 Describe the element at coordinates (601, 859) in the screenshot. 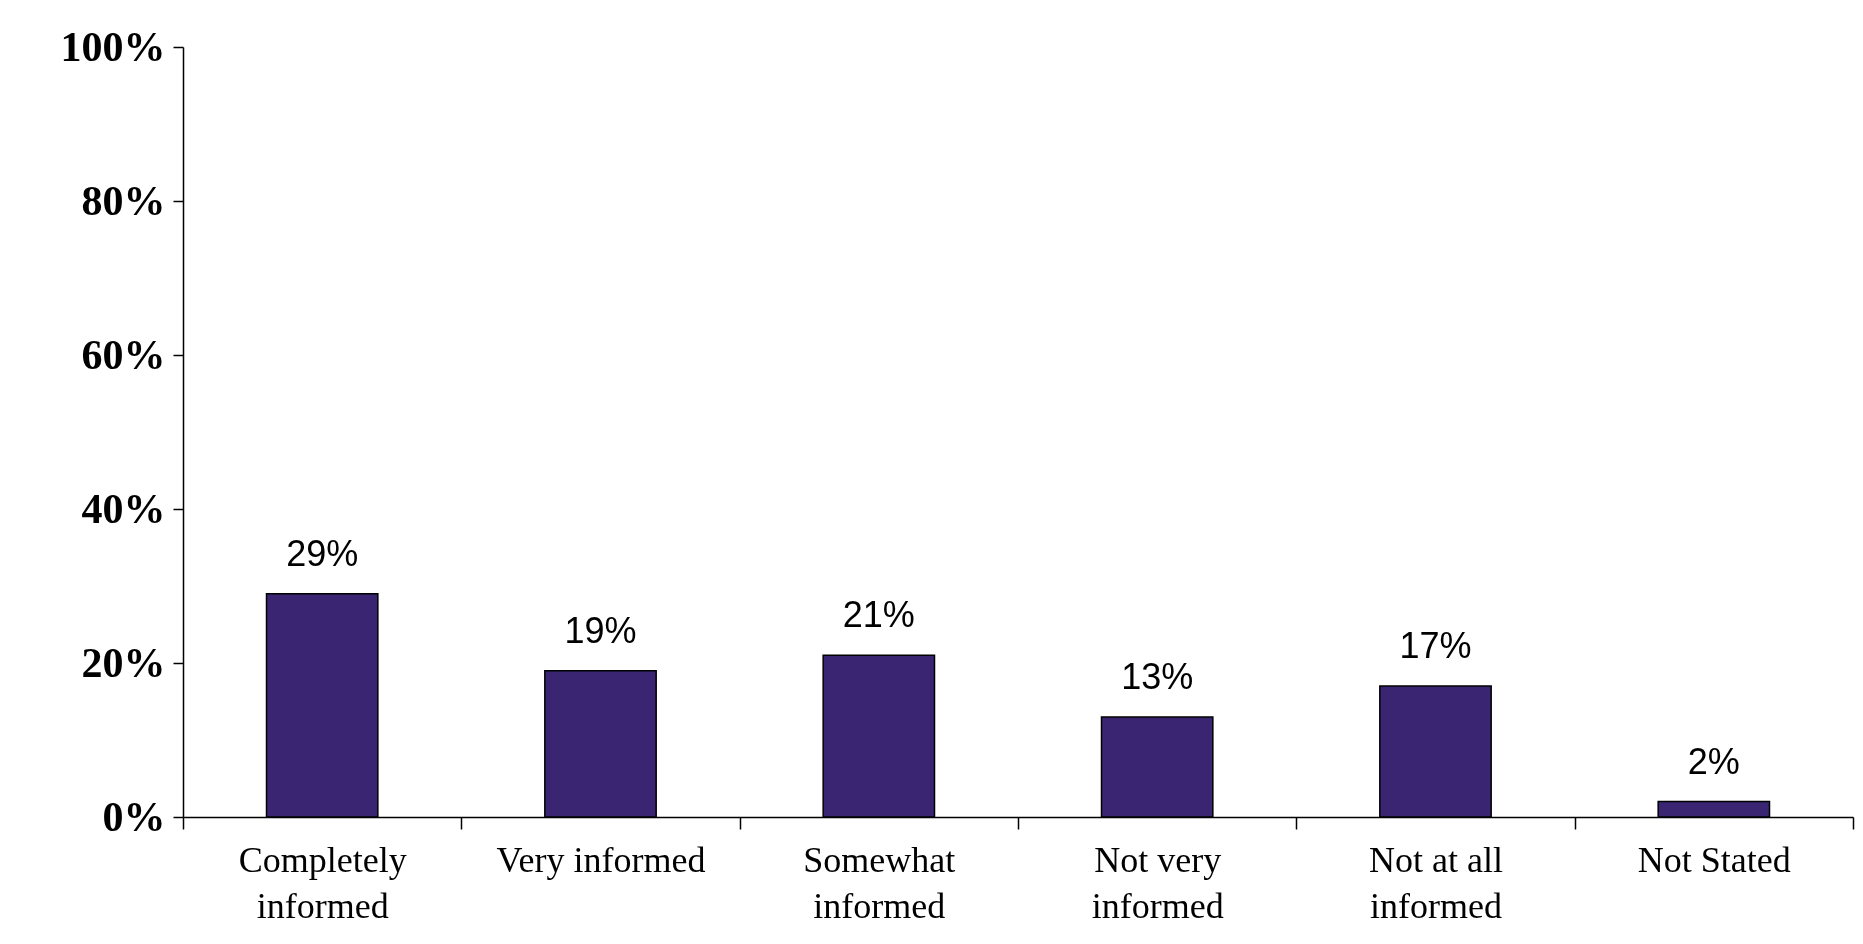

I see `x-tick-label: Very informed` at that location.